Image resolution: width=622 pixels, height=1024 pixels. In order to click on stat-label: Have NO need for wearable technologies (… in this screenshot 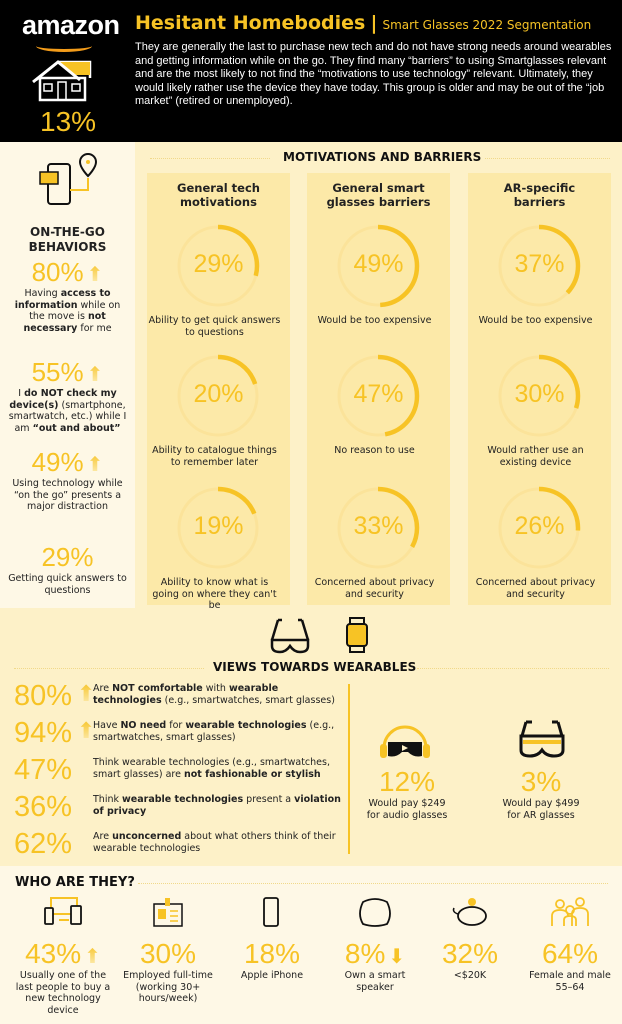, I will do `click(218, 731)`.